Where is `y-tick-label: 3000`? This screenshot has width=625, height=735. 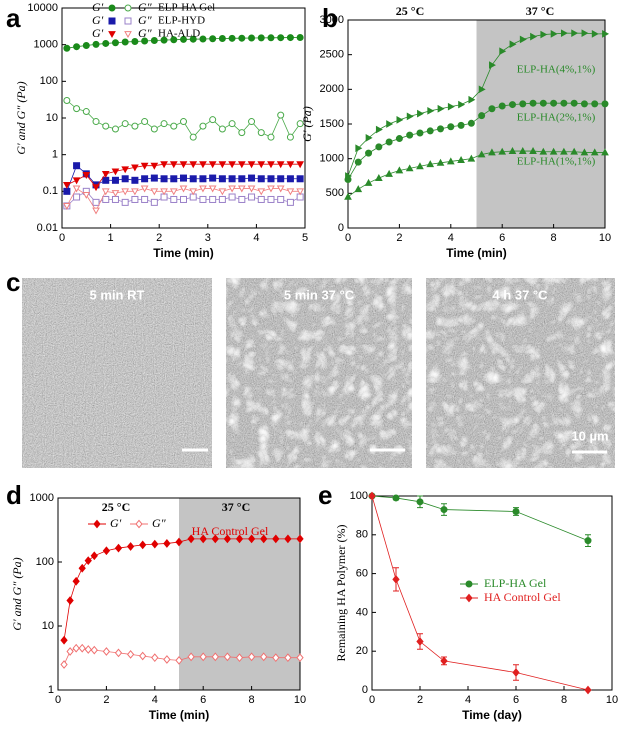 y-tick-label: 3000 is located at coordinates (332, 20).